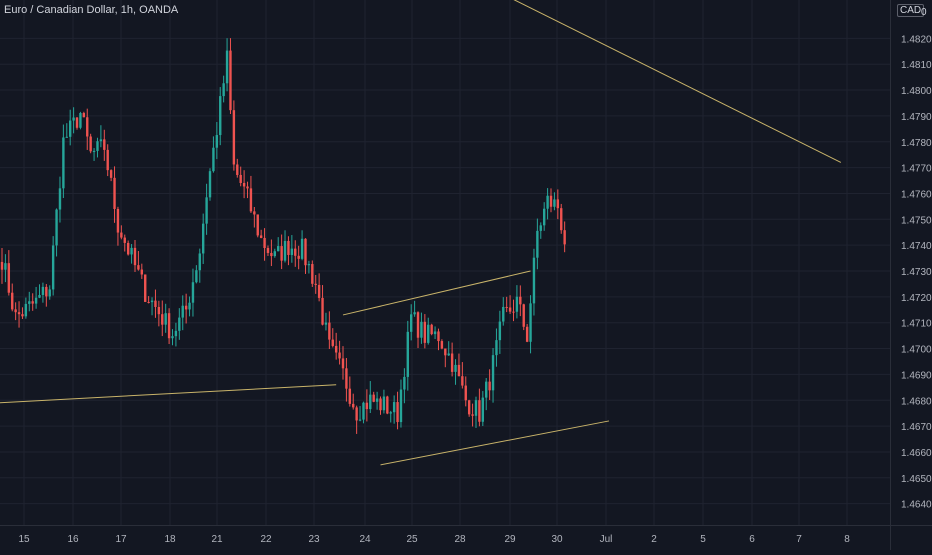 Image resolution: width=932 pixels, height=555 pixels. I want to click on y-tick-label: 1.46700, so click(916, 427).